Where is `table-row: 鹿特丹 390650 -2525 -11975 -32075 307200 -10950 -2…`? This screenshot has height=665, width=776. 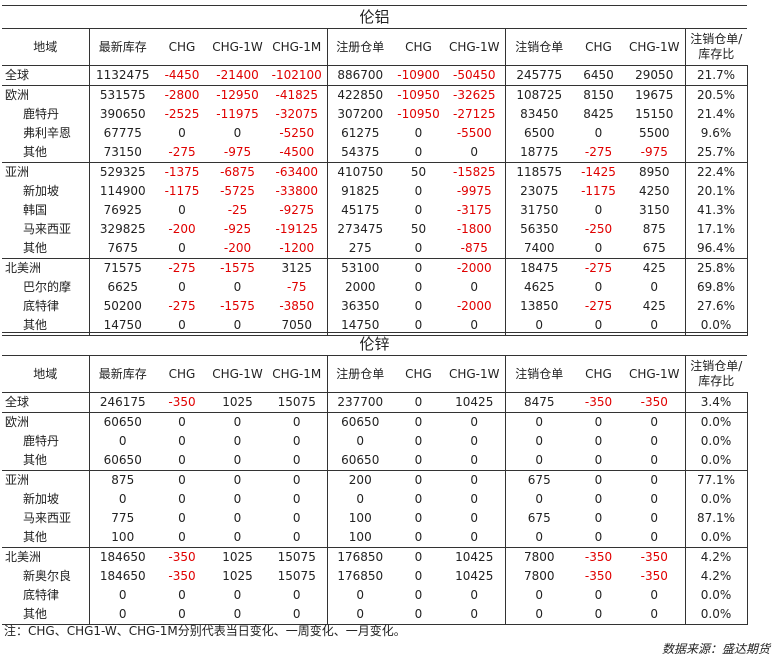
table-row: 鹿特丹 390650 -2525 -11975 -32075 307200 -10950 -2… is located at coordinates (375, 114).